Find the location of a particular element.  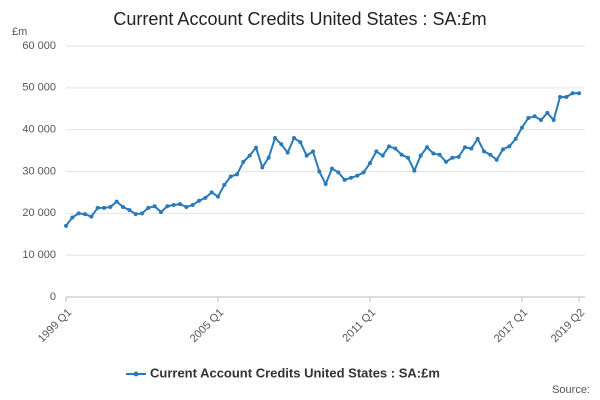

y-tick-label: 60 000 is located at coordinates (39, 46).